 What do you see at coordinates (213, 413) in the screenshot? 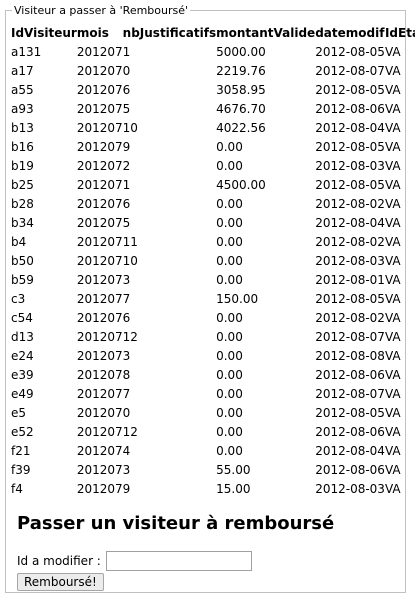
I see `table-row: e5 201207 0 0.00 2012-08-05 VA` at bounding box center [213, 413].